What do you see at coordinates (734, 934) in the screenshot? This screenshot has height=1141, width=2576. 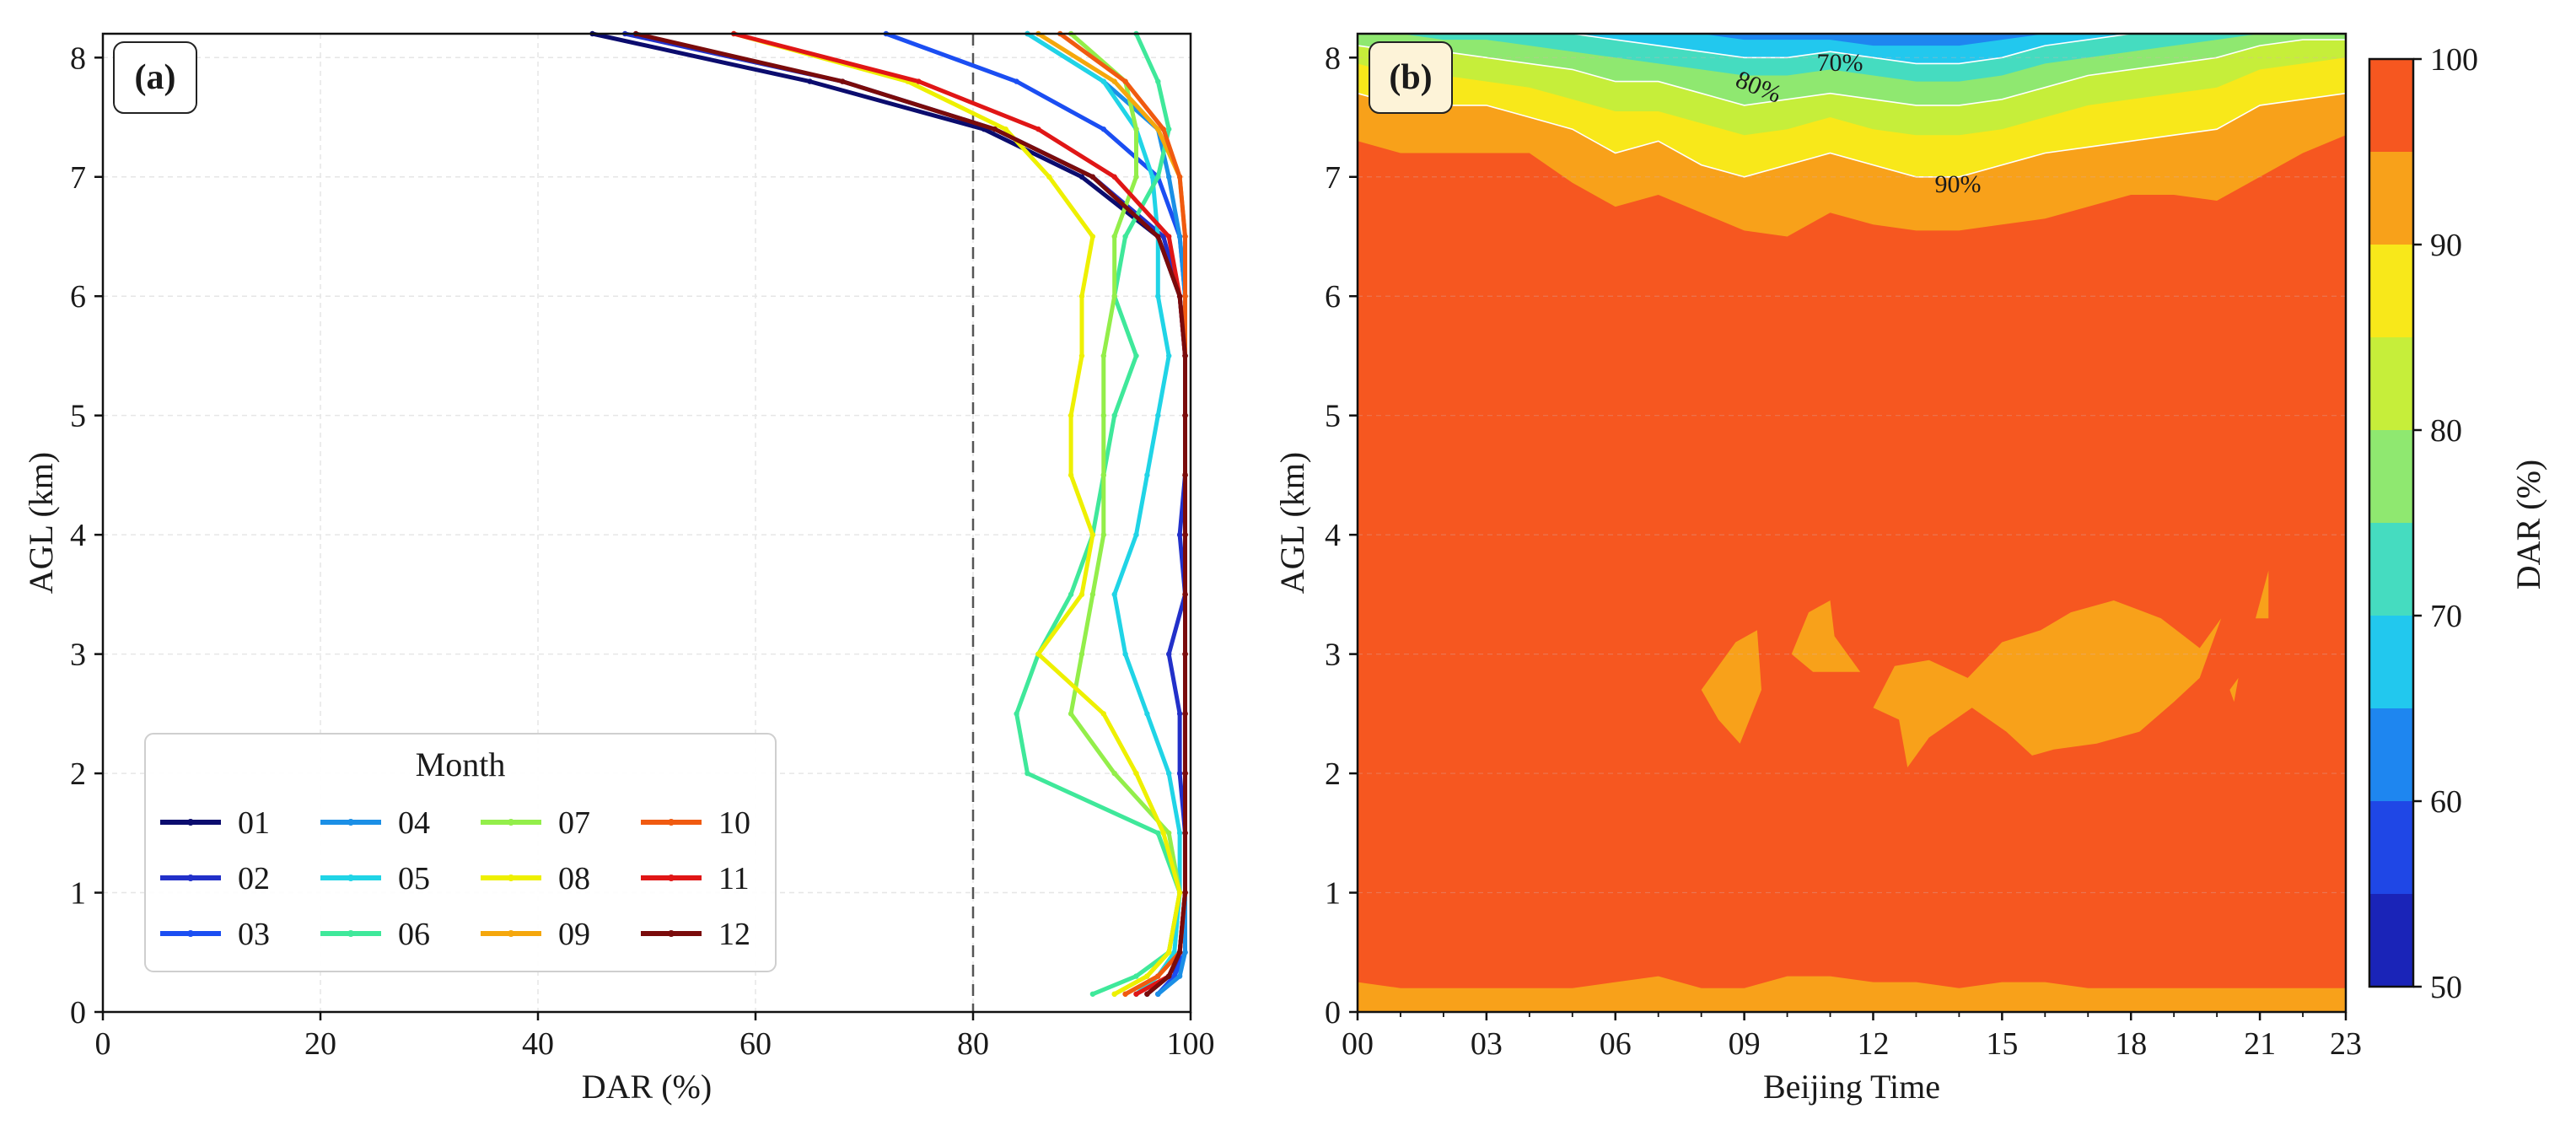 I see `legend-label-12: 12` at bounding box center [734, 934].